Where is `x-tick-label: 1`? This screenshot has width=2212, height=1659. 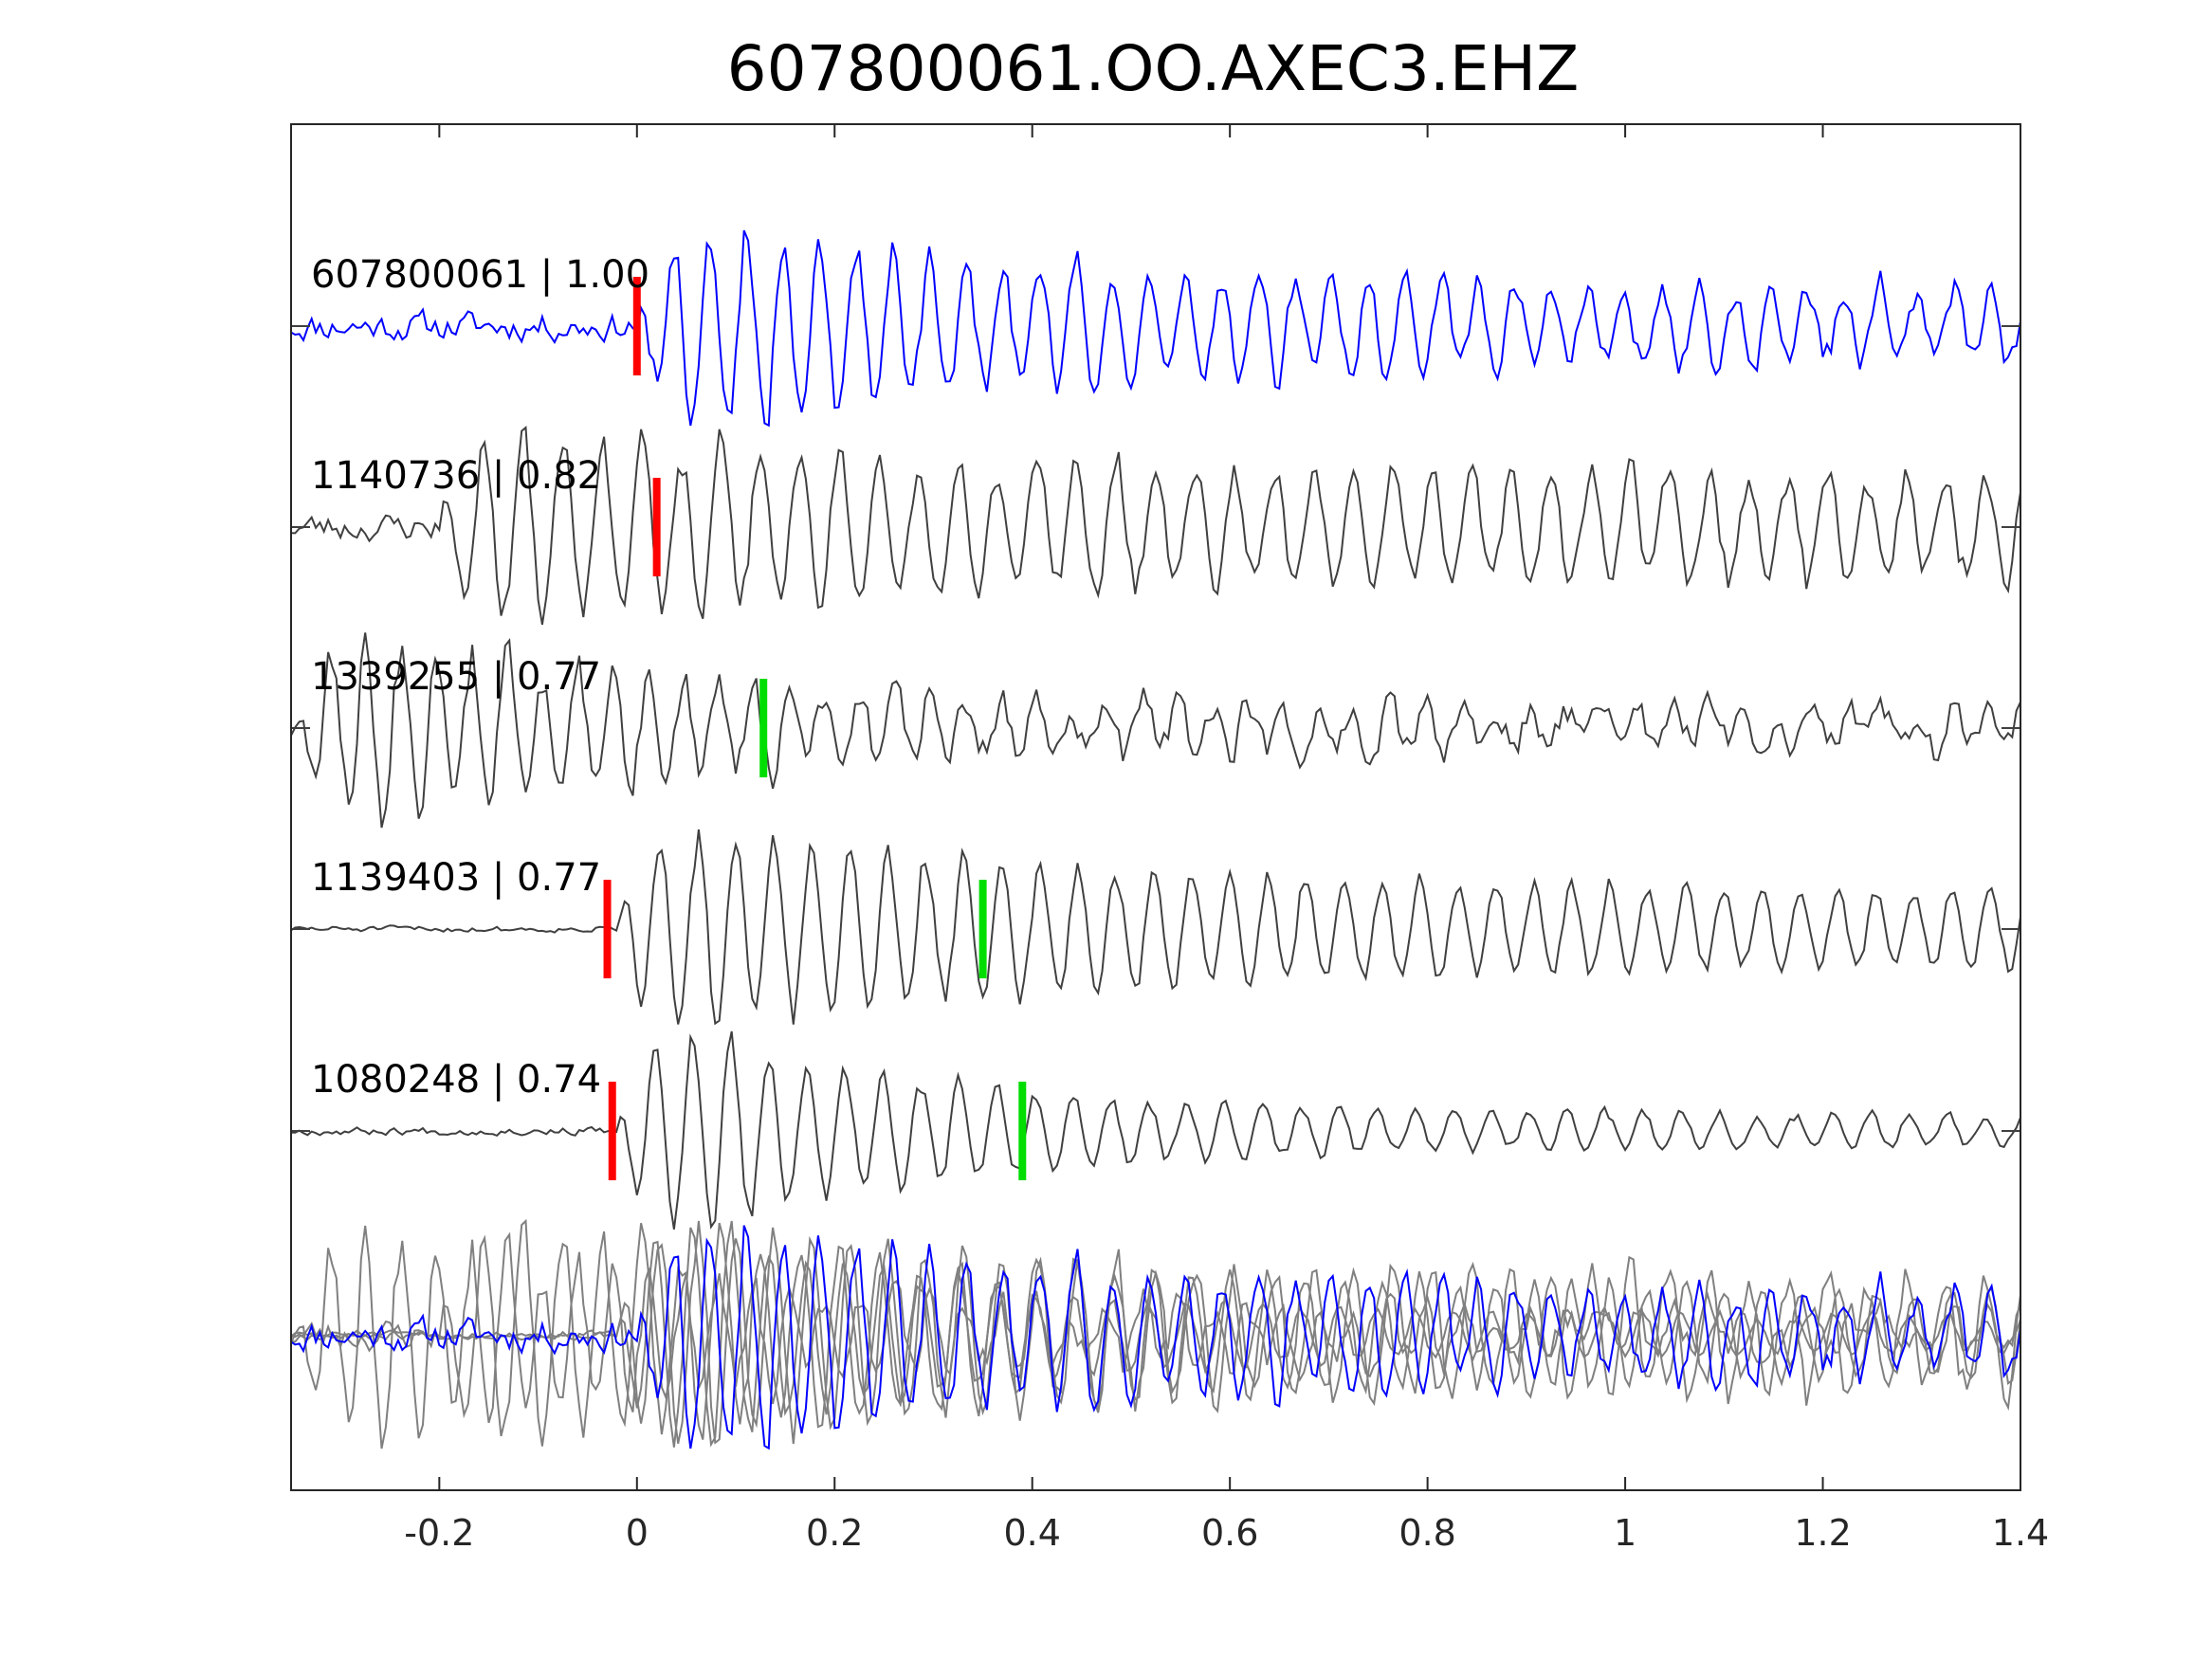
x-tick-label: 1 is located at coordinates (1625, 1533).